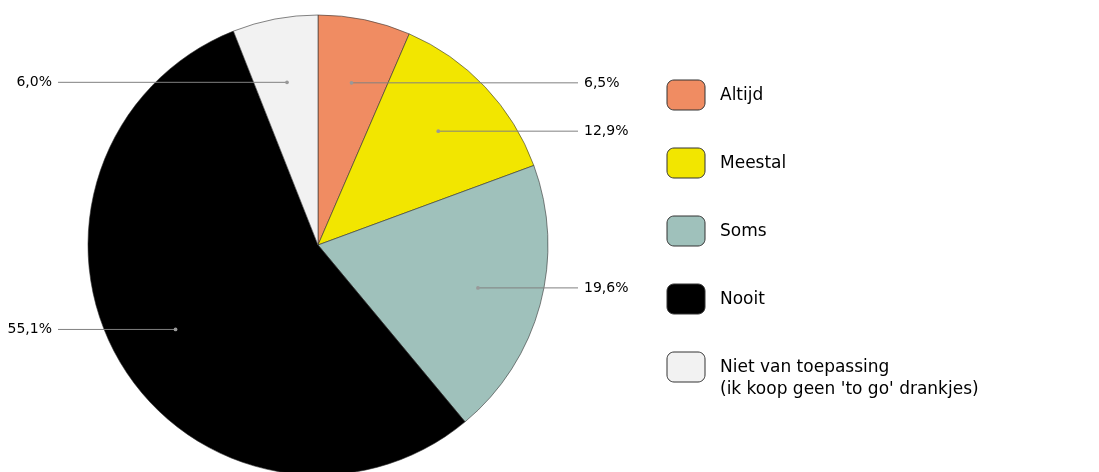  What do you see at coordinates (753, 162) in the screenshot?
I see `legend-label: Meestal` at bounding box center [753, 162].